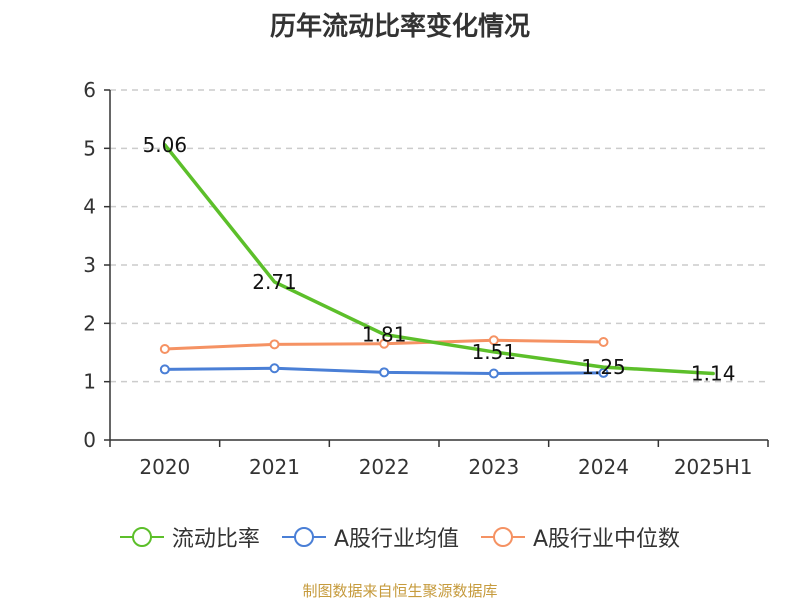 The width and height of the screenshot is (800, 601). I want to click on legend-item-industry-median: A股行业中位数, so click(580, 537).